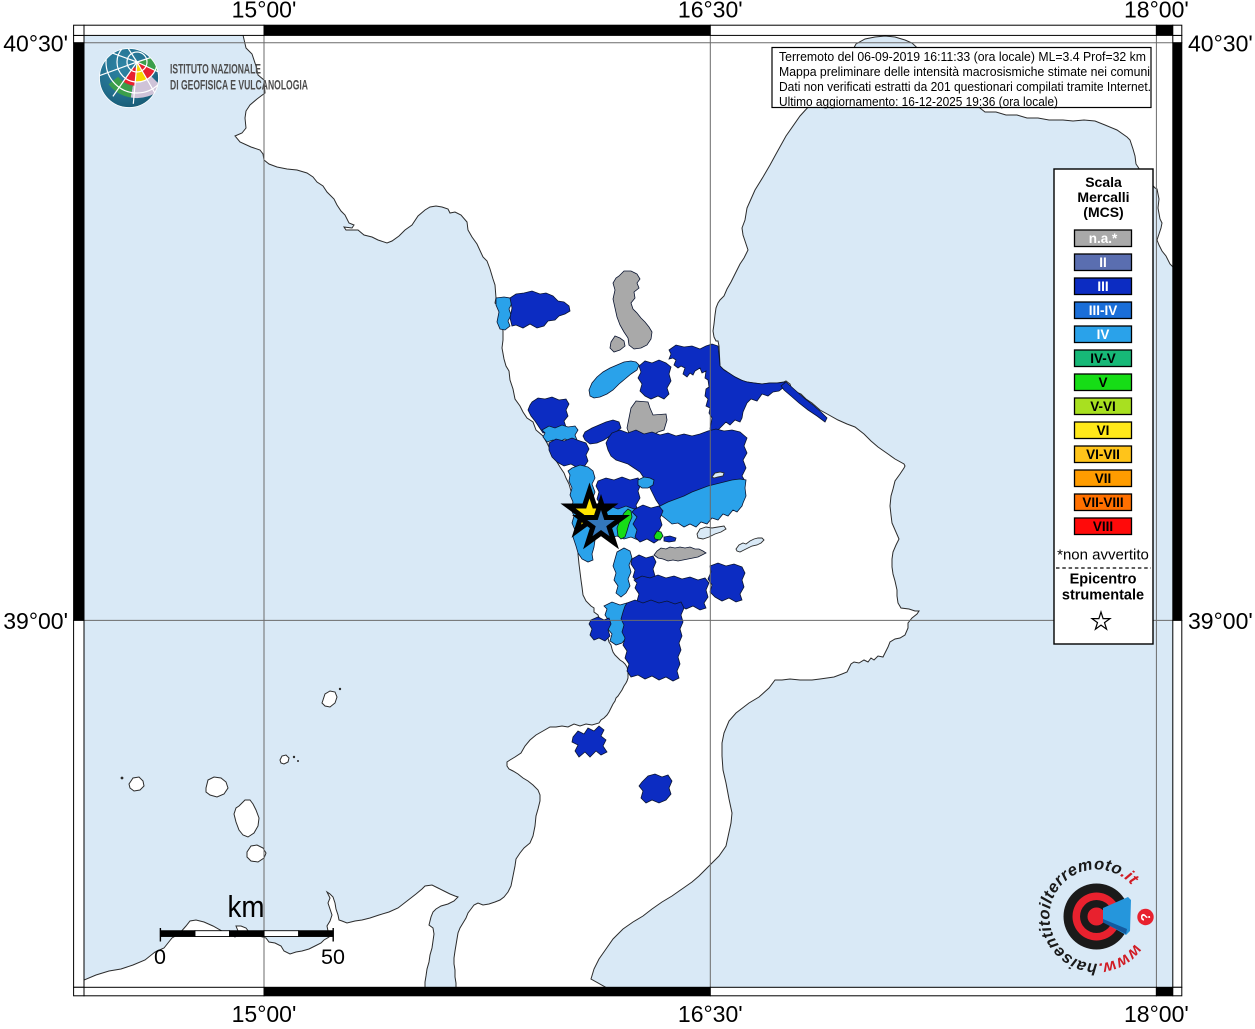  I want to click on svg-text: 50, so click(333, 957).